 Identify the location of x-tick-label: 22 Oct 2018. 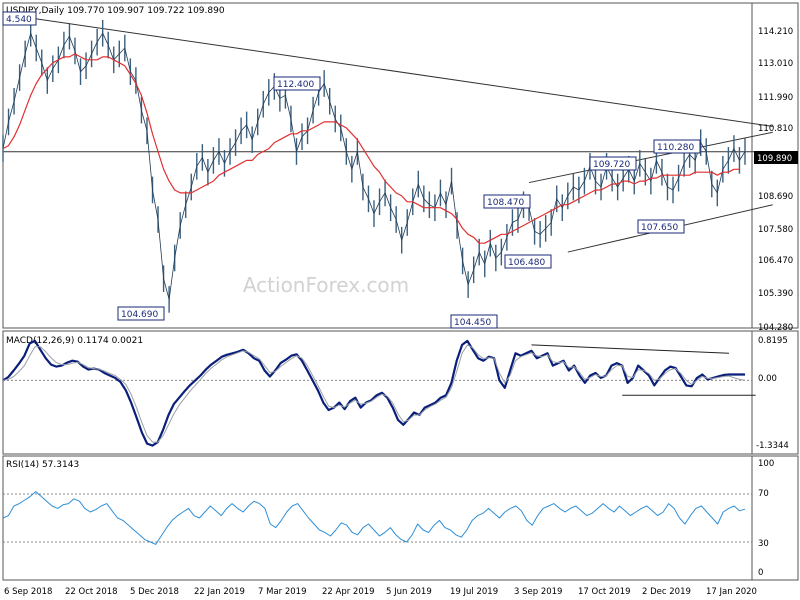
(91, 592).